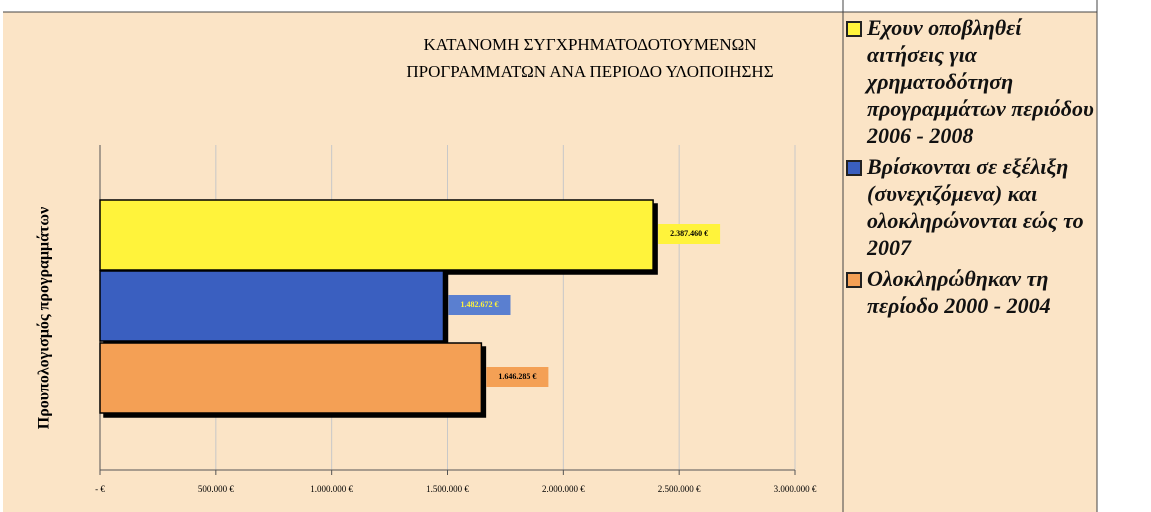 The image size is (1151, 512). I want to click on data-label: 1.482.672 €, so click(479, 304).